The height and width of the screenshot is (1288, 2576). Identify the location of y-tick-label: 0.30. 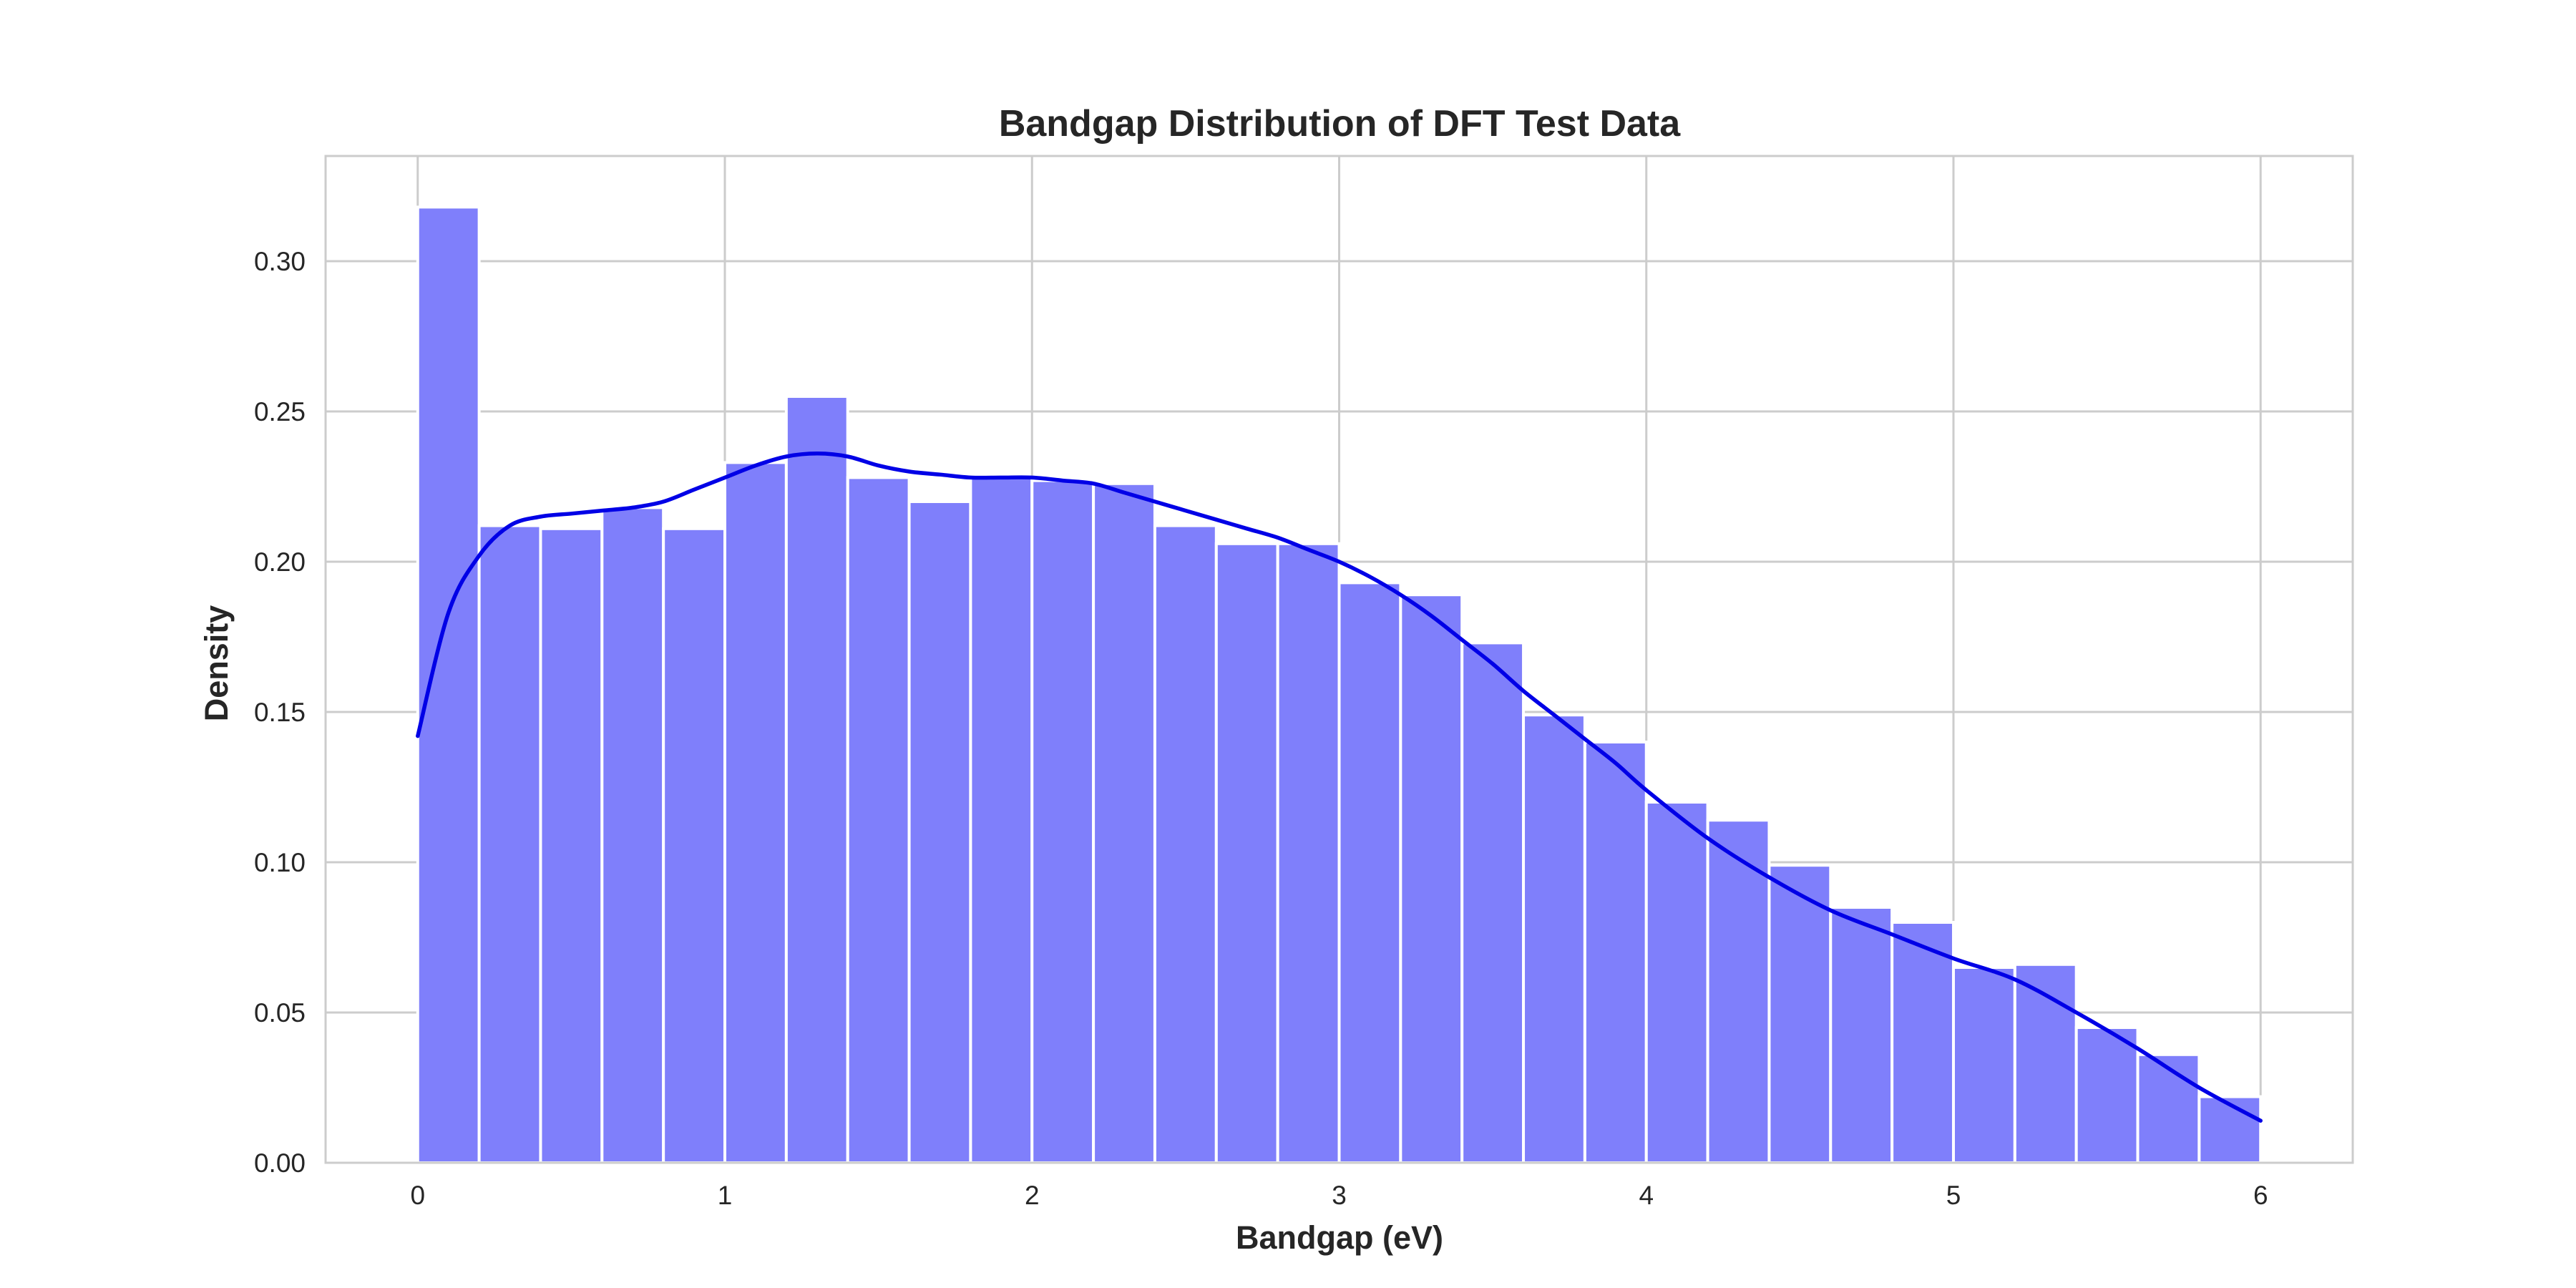
(280, 261).